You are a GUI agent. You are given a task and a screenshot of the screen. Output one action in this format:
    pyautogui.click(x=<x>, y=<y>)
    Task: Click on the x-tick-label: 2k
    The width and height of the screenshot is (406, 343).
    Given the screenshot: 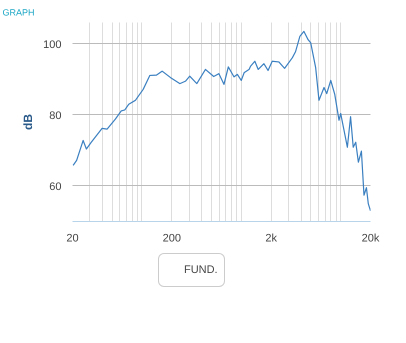 What is the action you would take?
    pyautogui.click(x=271, y=238)
    